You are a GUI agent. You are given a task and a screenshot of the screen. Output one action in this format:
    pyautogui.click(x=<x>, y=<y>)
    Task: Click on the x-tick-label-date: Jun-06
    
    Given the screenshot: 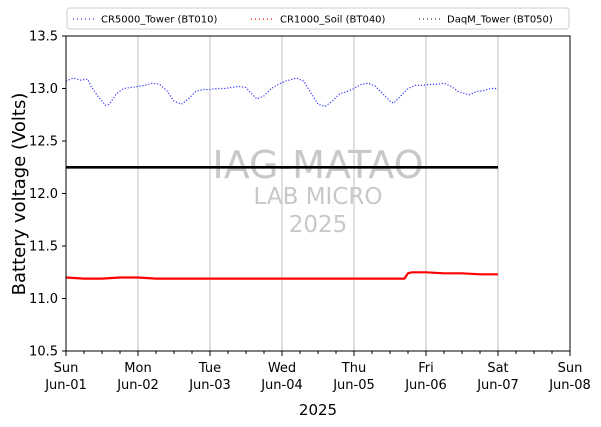 What is the action you would take?
    pyautogui.click(x=425, y=385)
    